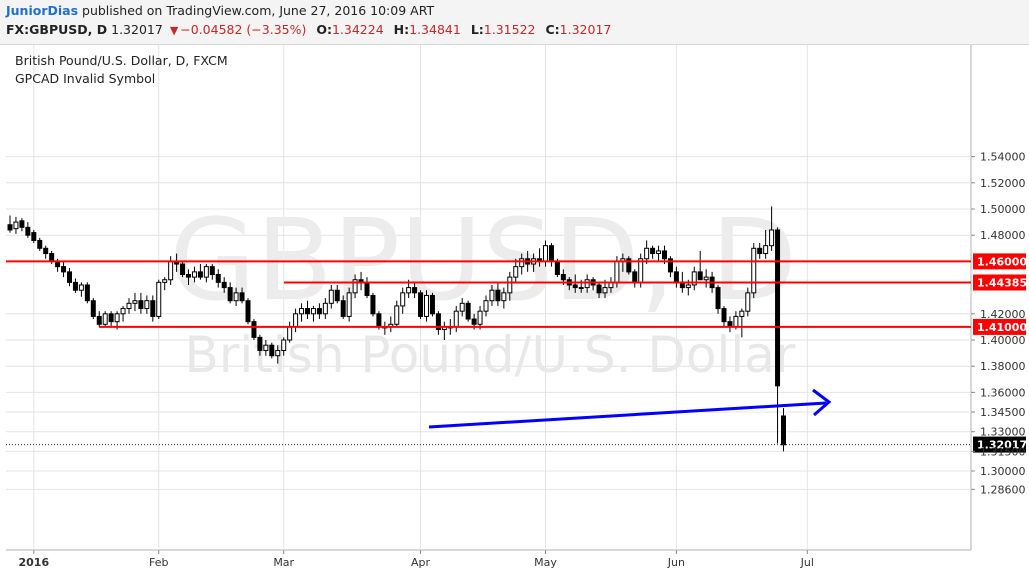 This screenshot has height=575, width=1029. Describe the element at coordinates (401, 29) in the screenshot. I see `high-label: H:` at that location.